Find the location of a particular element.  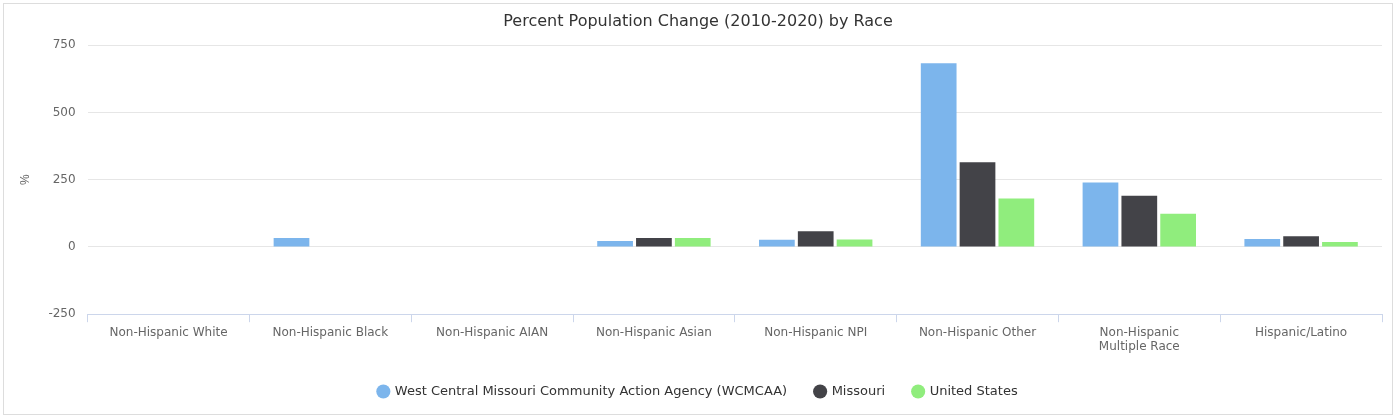

chart-title: Percent Population Change (2010-2020) by Race is located at coordinates (698, 20).